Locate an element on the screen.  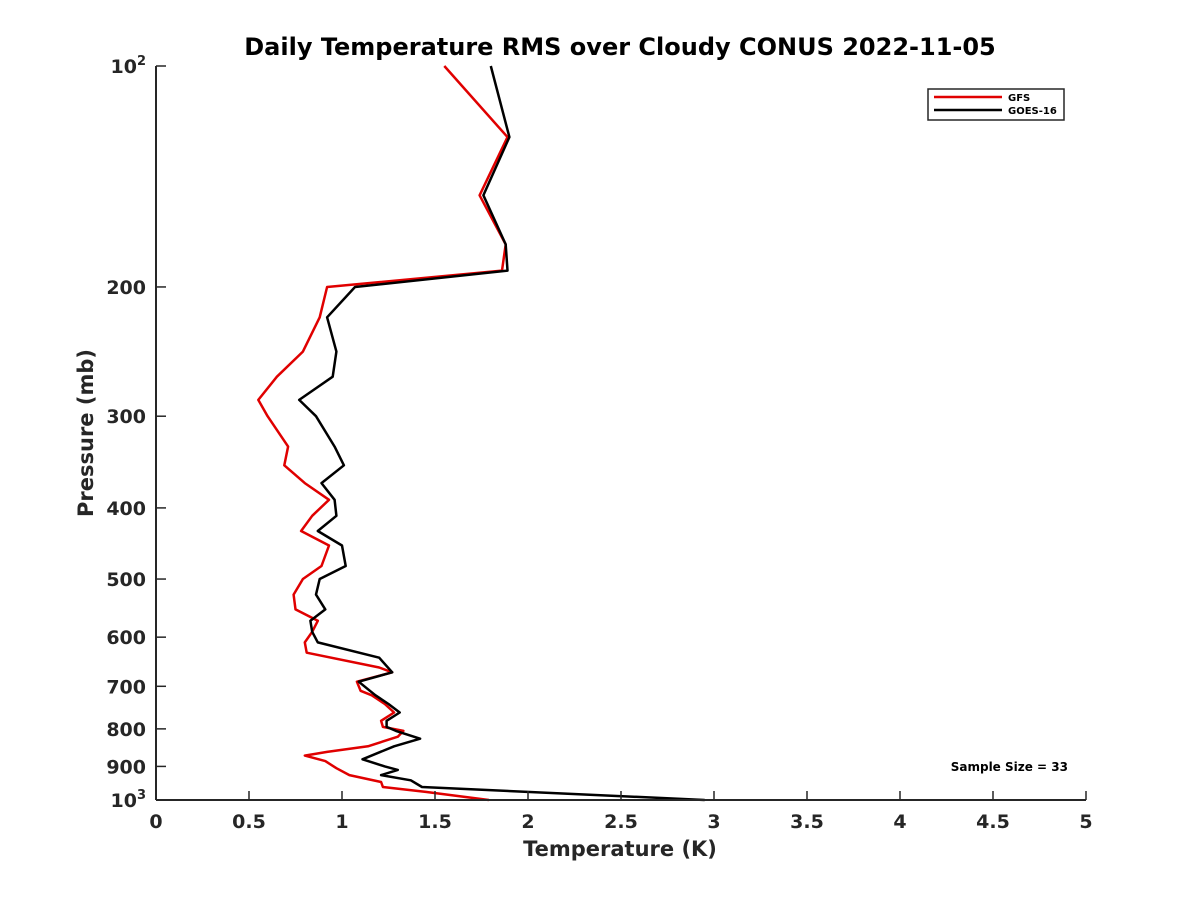
x-tick-label: 2.5 is located at coordinates (621, 822).